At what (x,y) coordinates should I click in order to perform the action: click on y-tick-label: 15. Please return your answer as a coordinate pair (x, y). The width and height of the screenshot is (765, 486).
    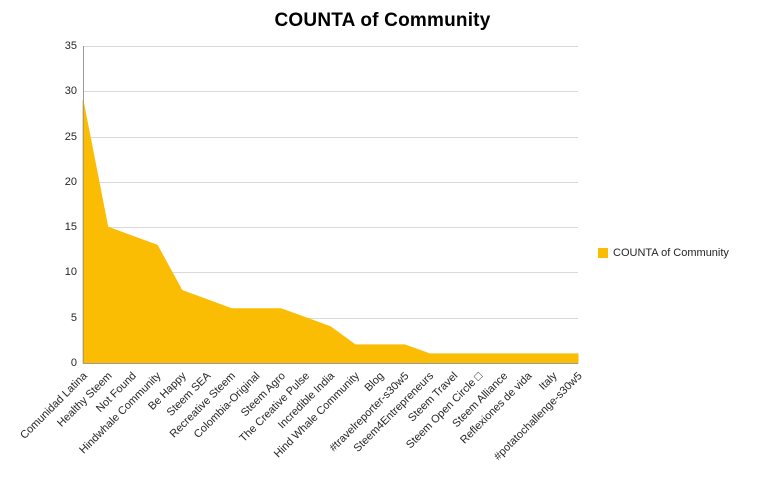
    Looking at the image, I should click on (70, 227).